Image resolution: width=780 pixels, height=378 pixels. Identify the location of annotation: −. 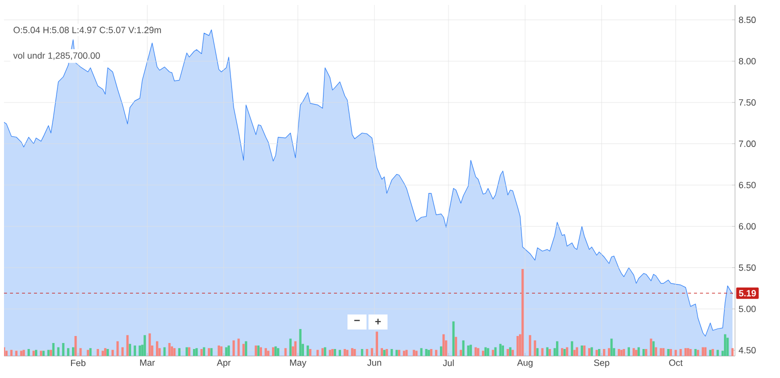
(357, 321).